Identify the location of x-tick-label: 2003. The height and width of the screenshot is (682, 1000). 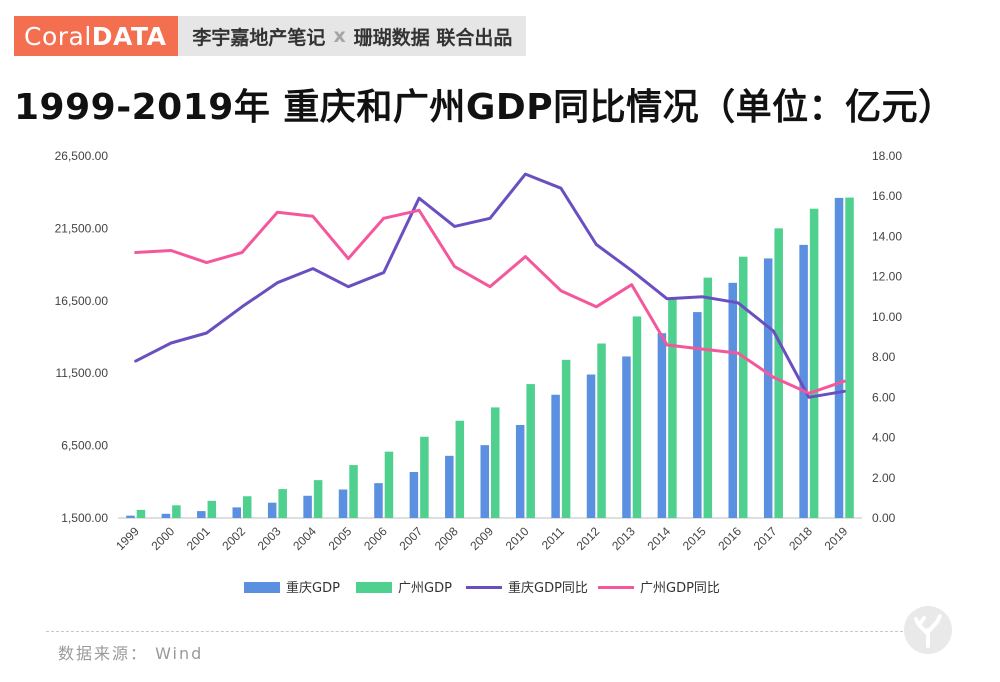
(269, 538).